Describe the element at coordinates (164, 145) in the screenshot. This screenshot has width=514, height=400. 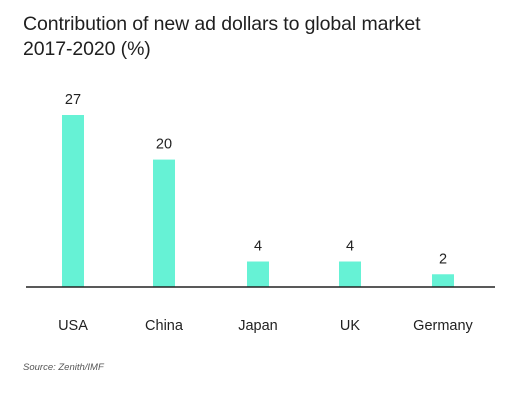
I see `data-label-china: 20` at that location.